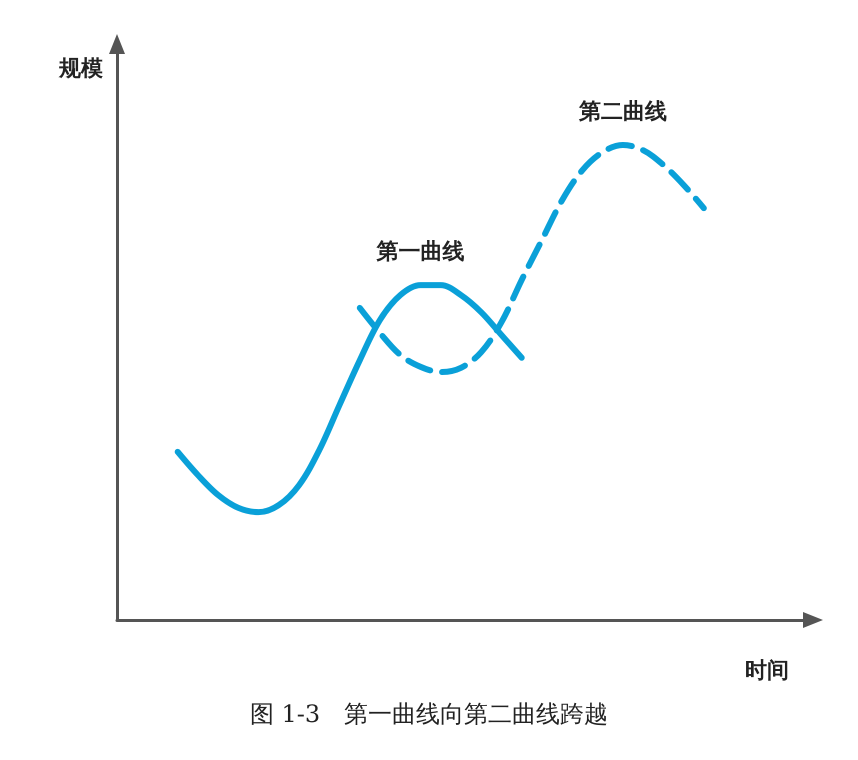 Image resolution: width=858 pixels, height=760 pixels. I want to click on series-label: 第一曲线, so click(420, 252).